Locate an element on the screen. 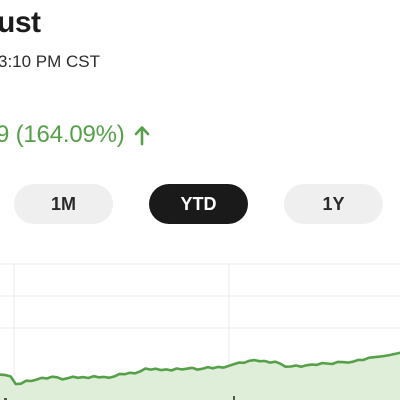  price-change-value: 9 (164.09%) is located at coordinates (62, 134).